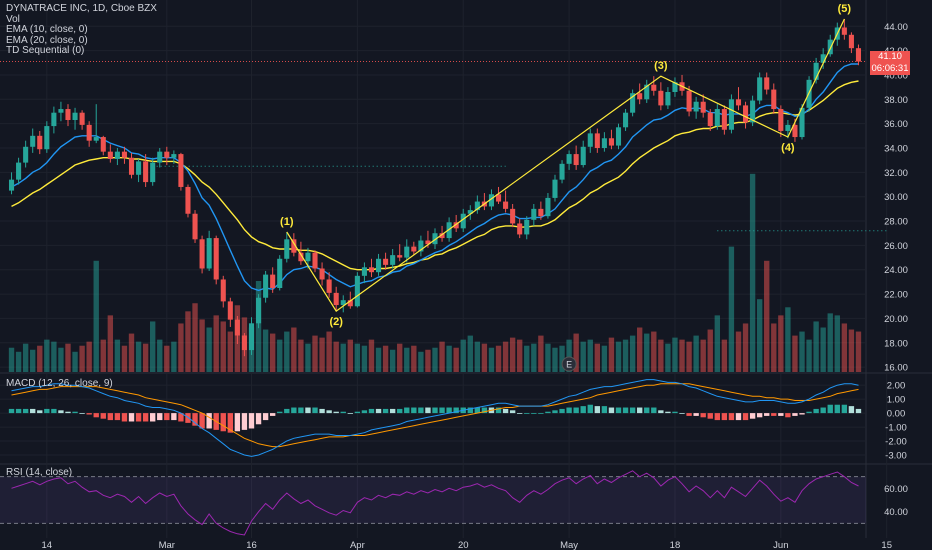 This screenshot has height=550, width=932. I want to click on time-axis: 14Mar16Apr20May18Jun15Jul, so click(487, 545).